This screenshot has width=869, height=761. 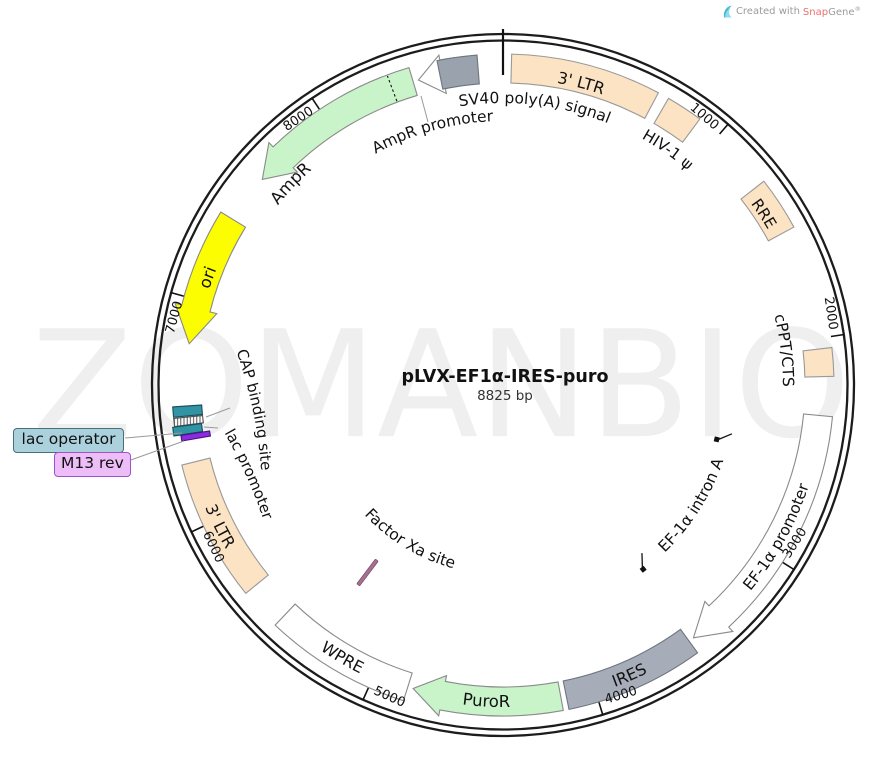 What do you see at coordinates (505, 377) in the screenshot?
I see `plasmid-name: pLVX-EF1α-IRES-puro` at bounding box center [505, 377].